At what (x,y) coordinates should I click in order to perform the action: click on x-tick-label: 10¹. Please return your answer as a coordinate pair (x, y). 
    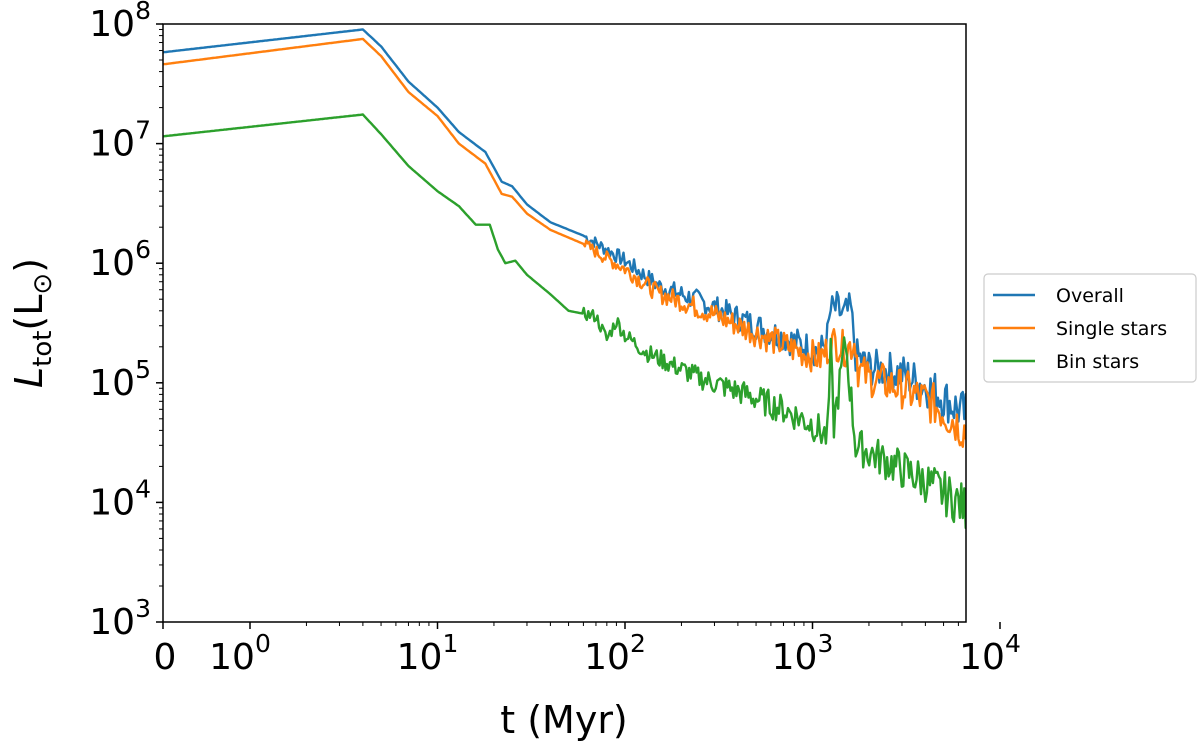
    Looking at the image, I should click on (428, 653).